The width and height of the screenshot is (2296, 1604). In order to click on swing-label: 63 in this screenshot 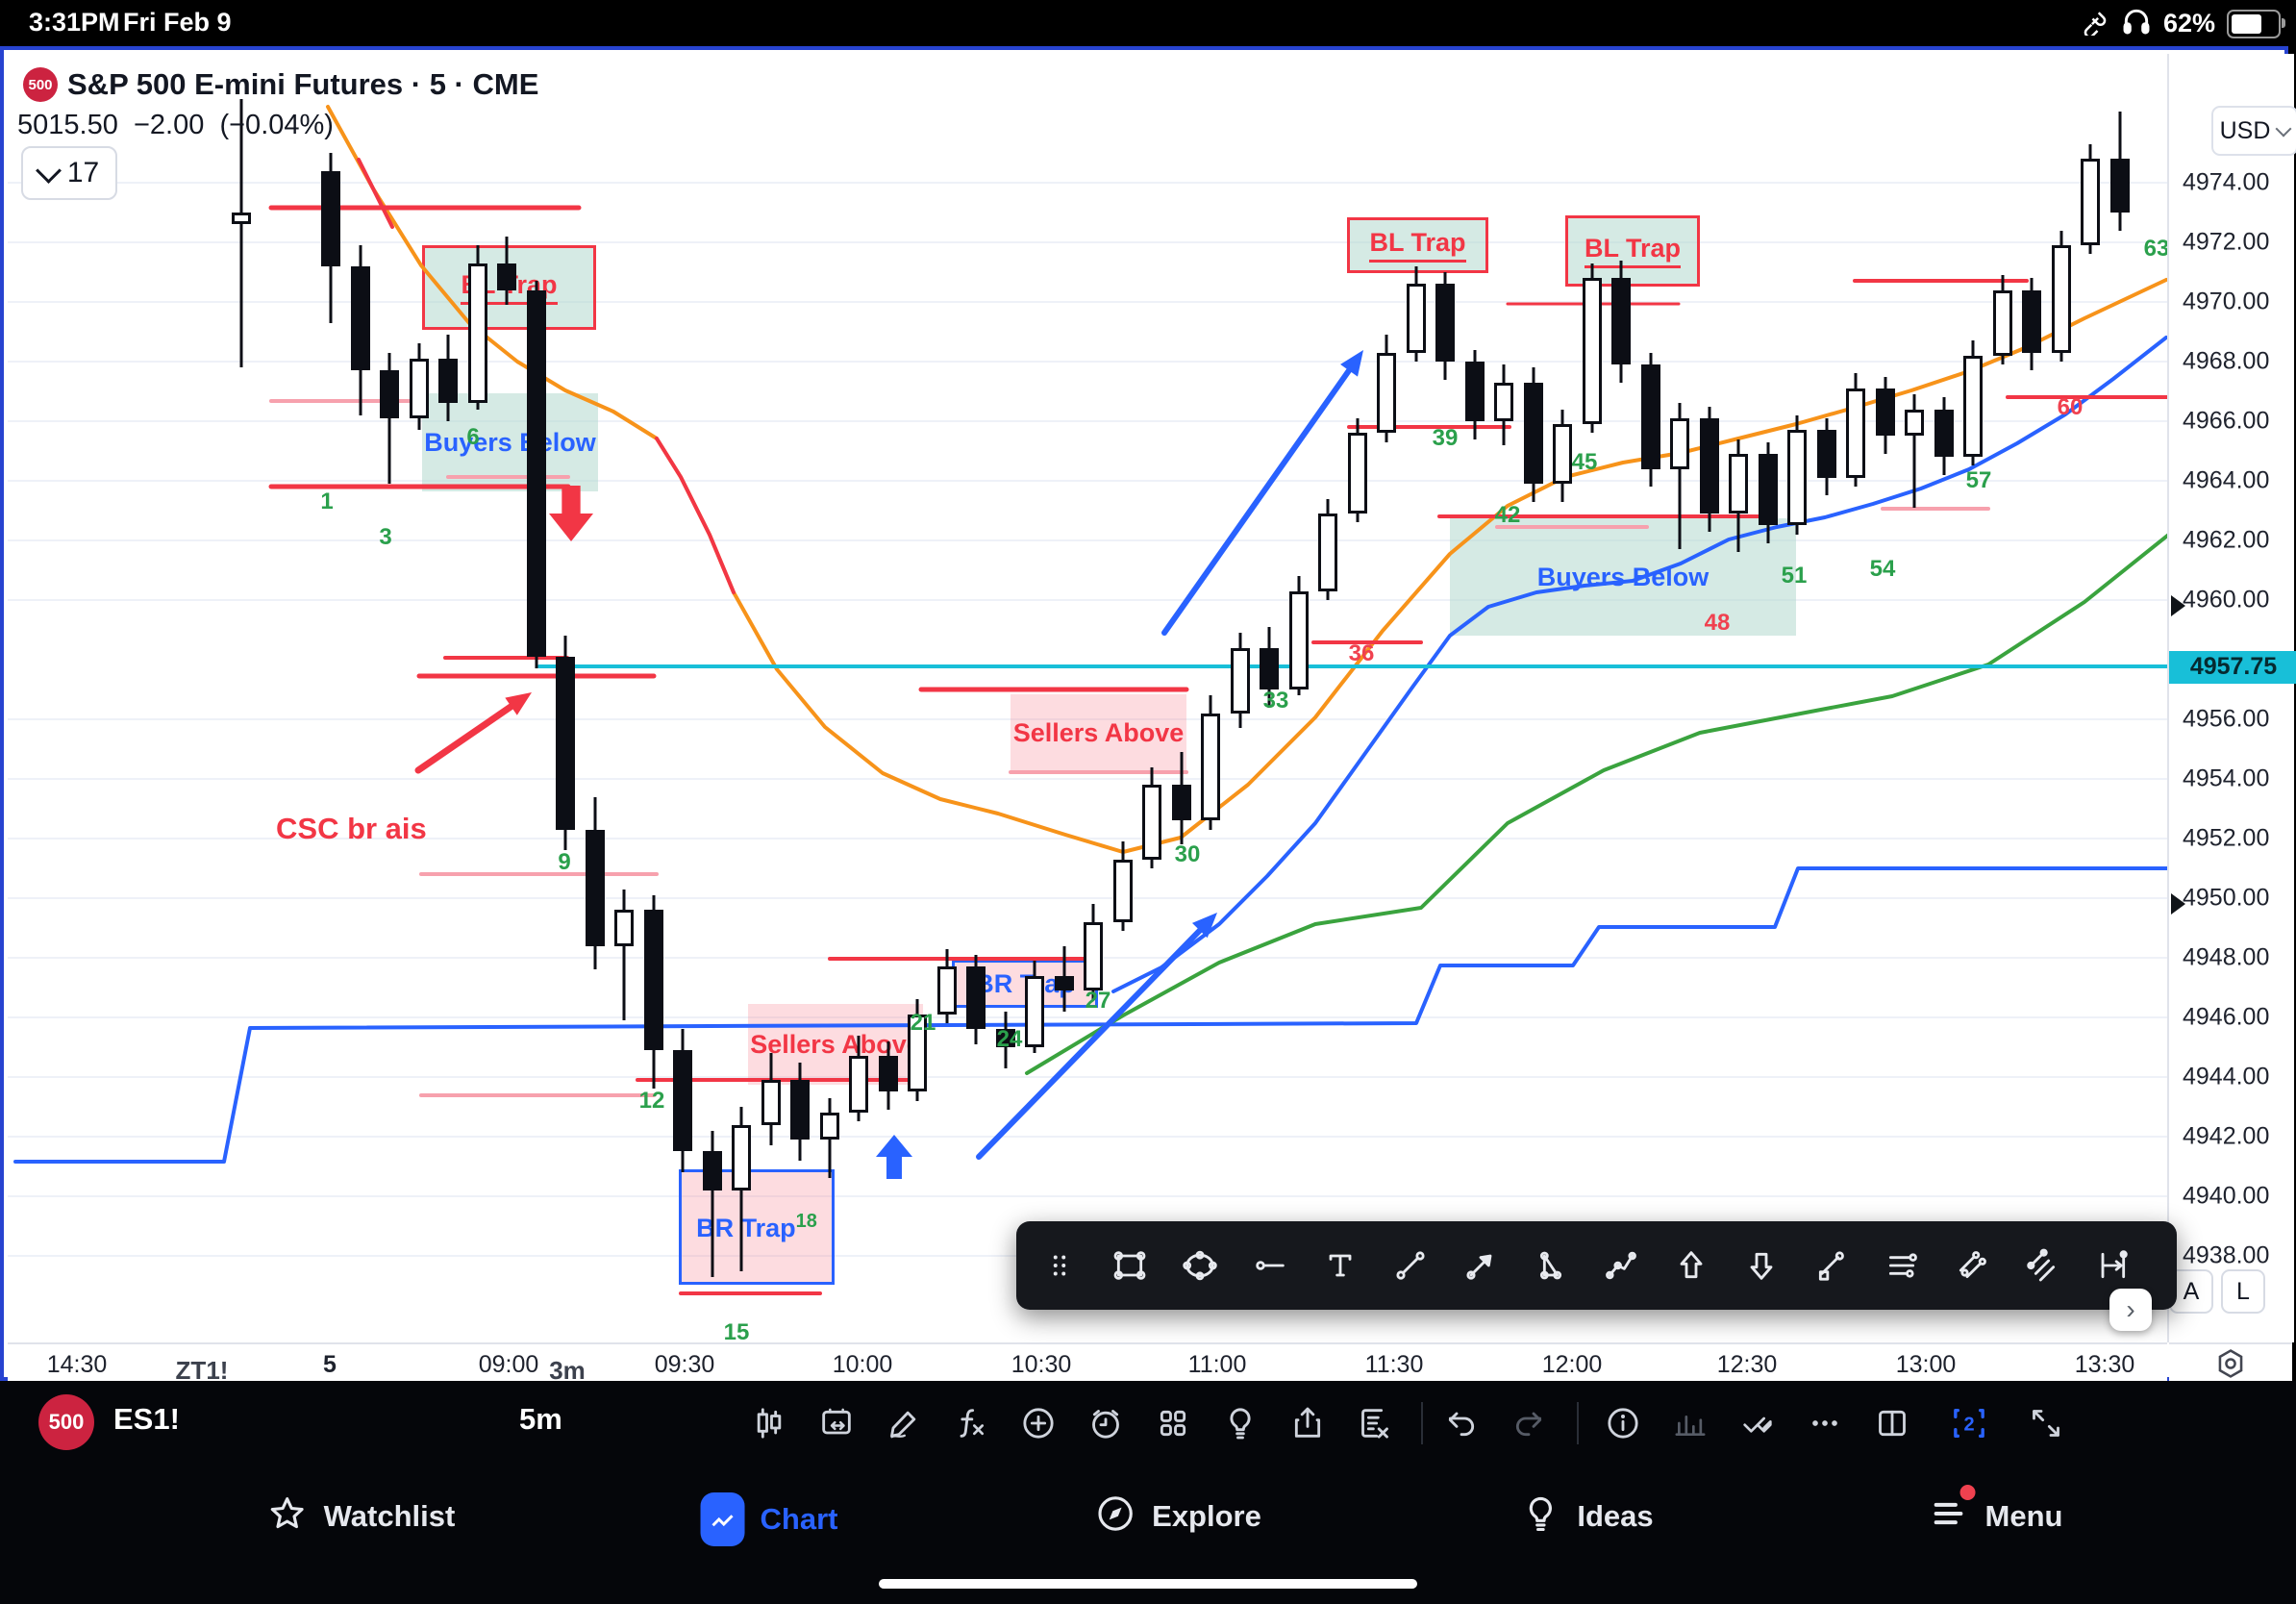, I will do `click(2155, 249)`.